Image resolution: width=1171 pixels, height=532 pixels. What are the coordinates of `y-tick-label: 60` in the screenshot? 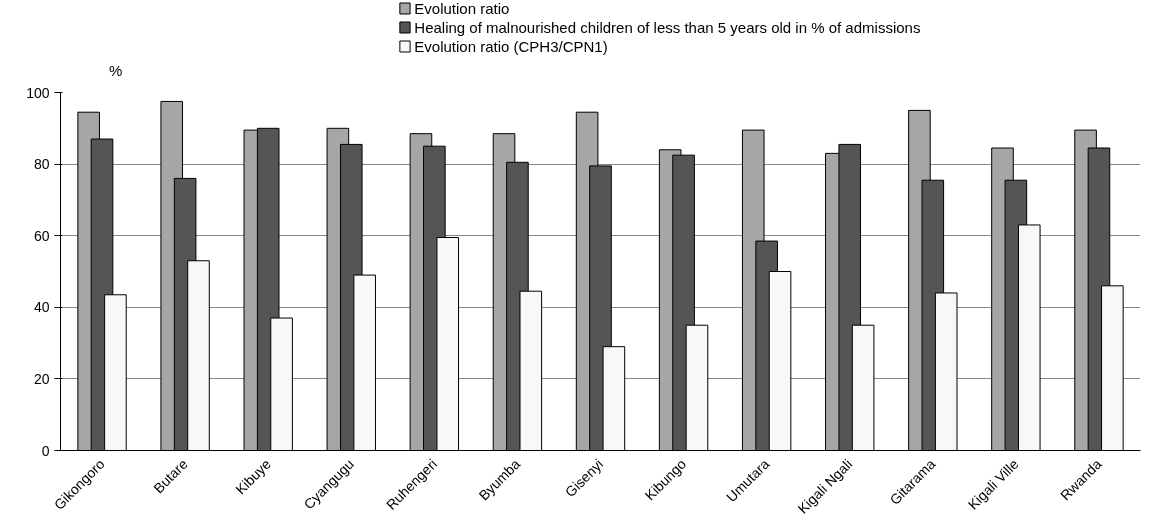 It's located at (41, 235).